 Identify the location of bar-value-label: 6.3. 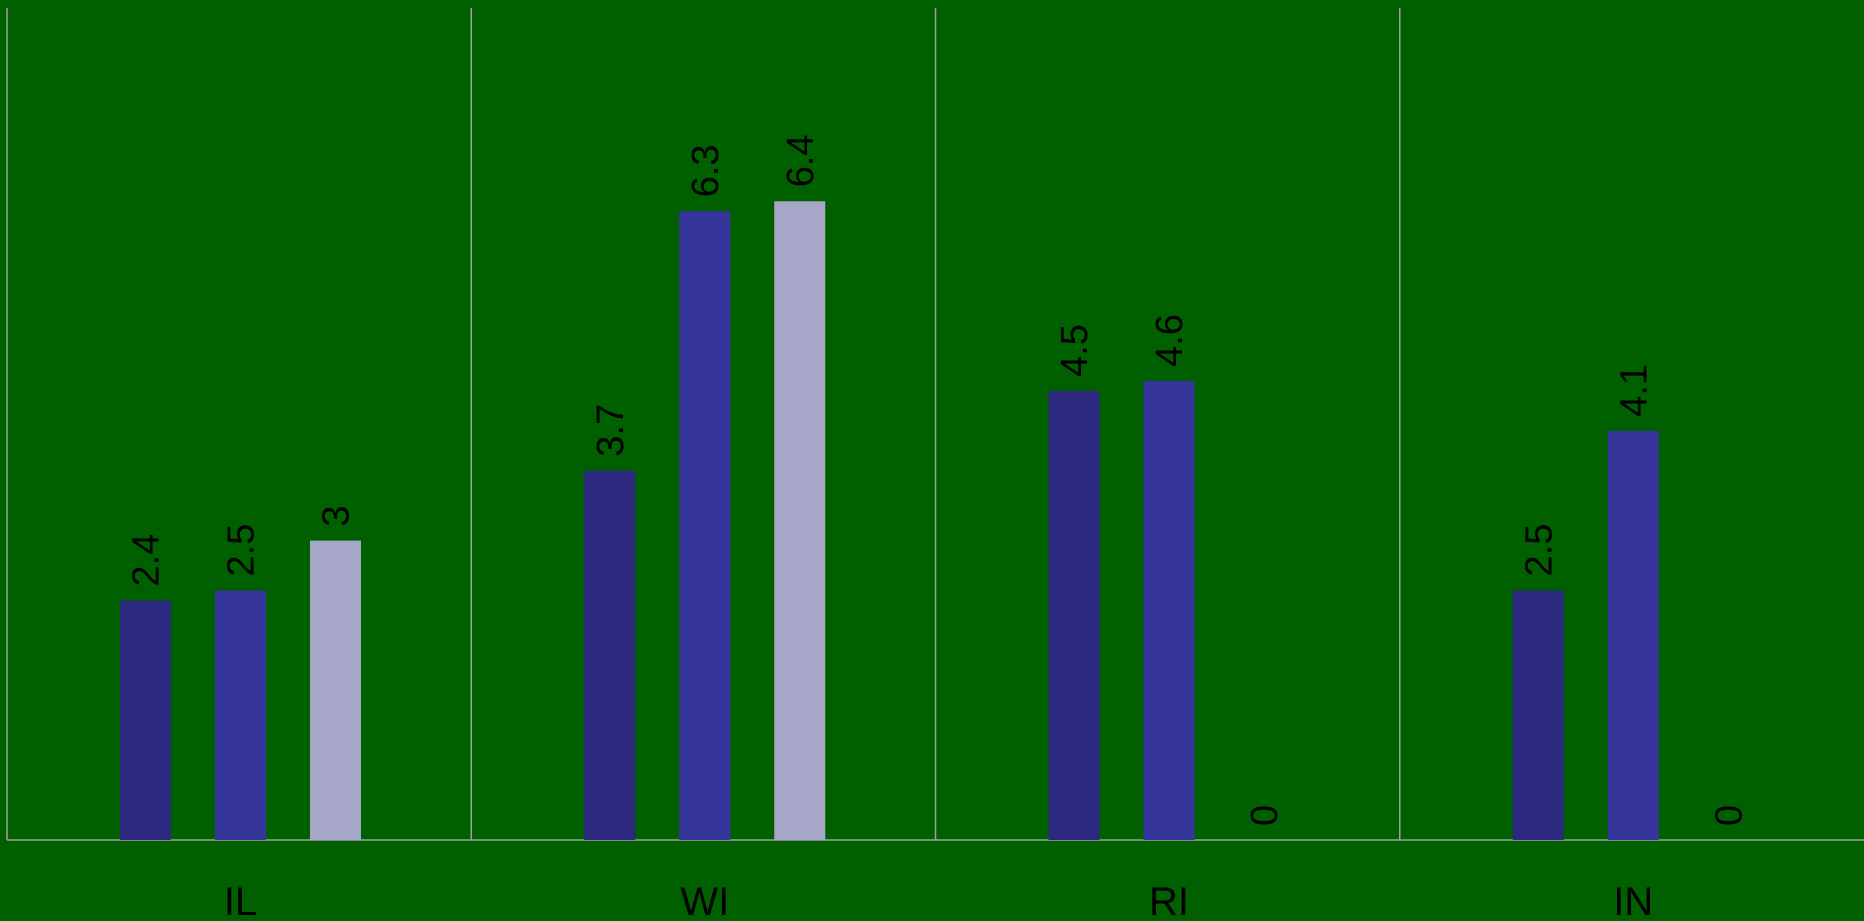
(706, 170).